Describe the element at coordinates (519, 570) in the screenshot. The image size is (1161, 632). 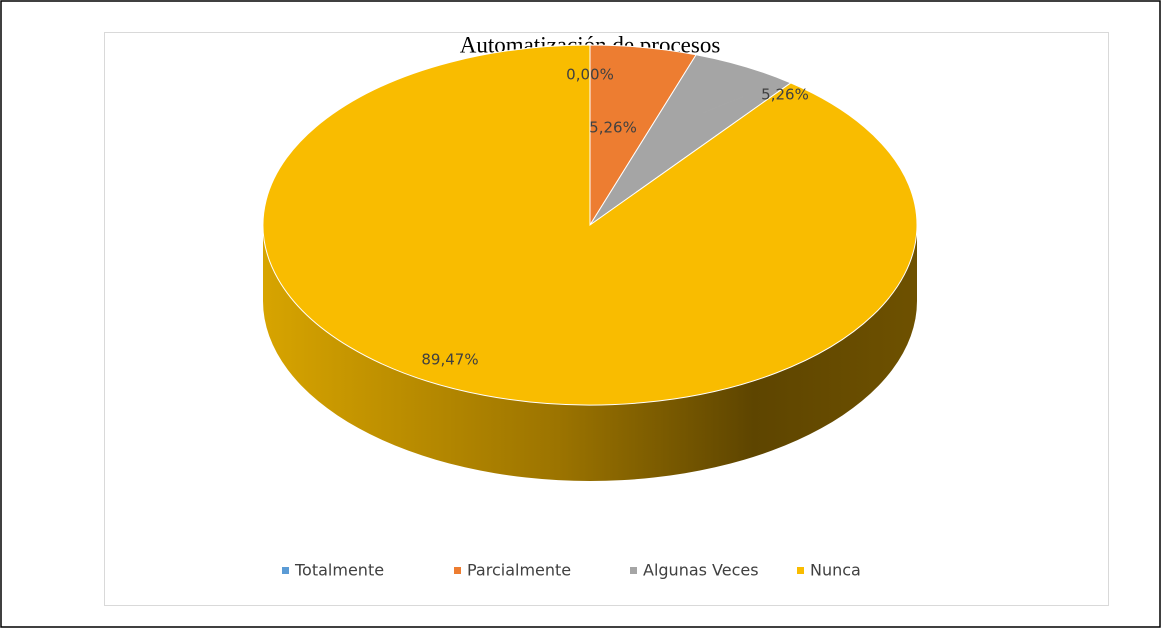
I see `legend-label: Parcialmente` at that location.